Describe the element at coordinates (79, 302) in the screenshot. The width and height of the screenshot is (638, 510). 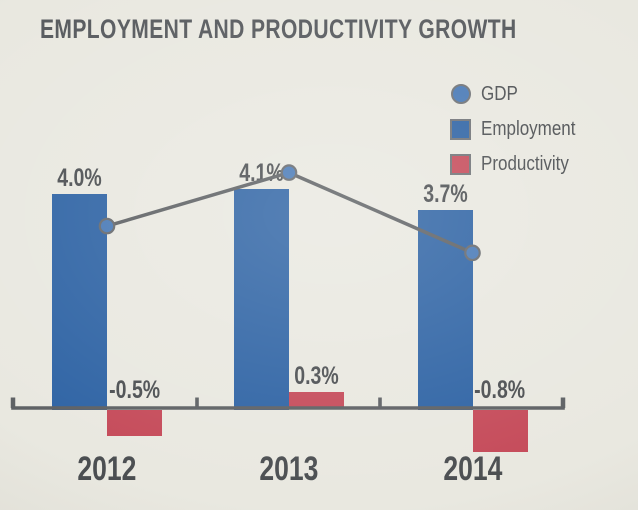
I see `employment-bar-2012` at that location.